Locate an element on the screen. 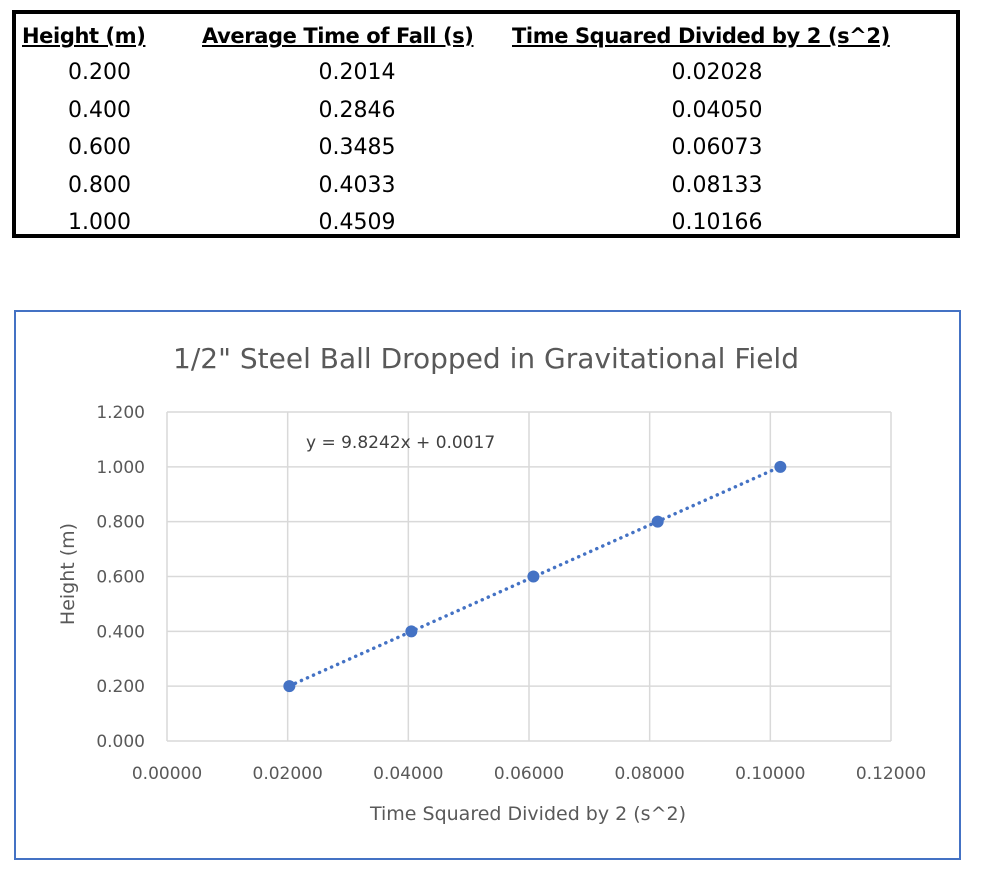 The image size is (982, 872). x-tick-label: 0.08000 is located at coordinates (650, 774).